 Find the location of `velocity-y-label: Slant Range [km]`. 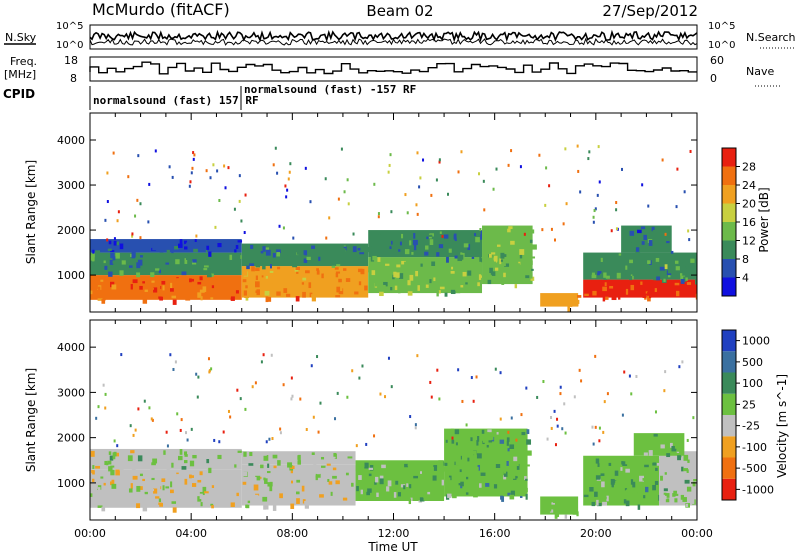

velocity-y-label: Slant Range [km] is located at coordinates (31, 420).